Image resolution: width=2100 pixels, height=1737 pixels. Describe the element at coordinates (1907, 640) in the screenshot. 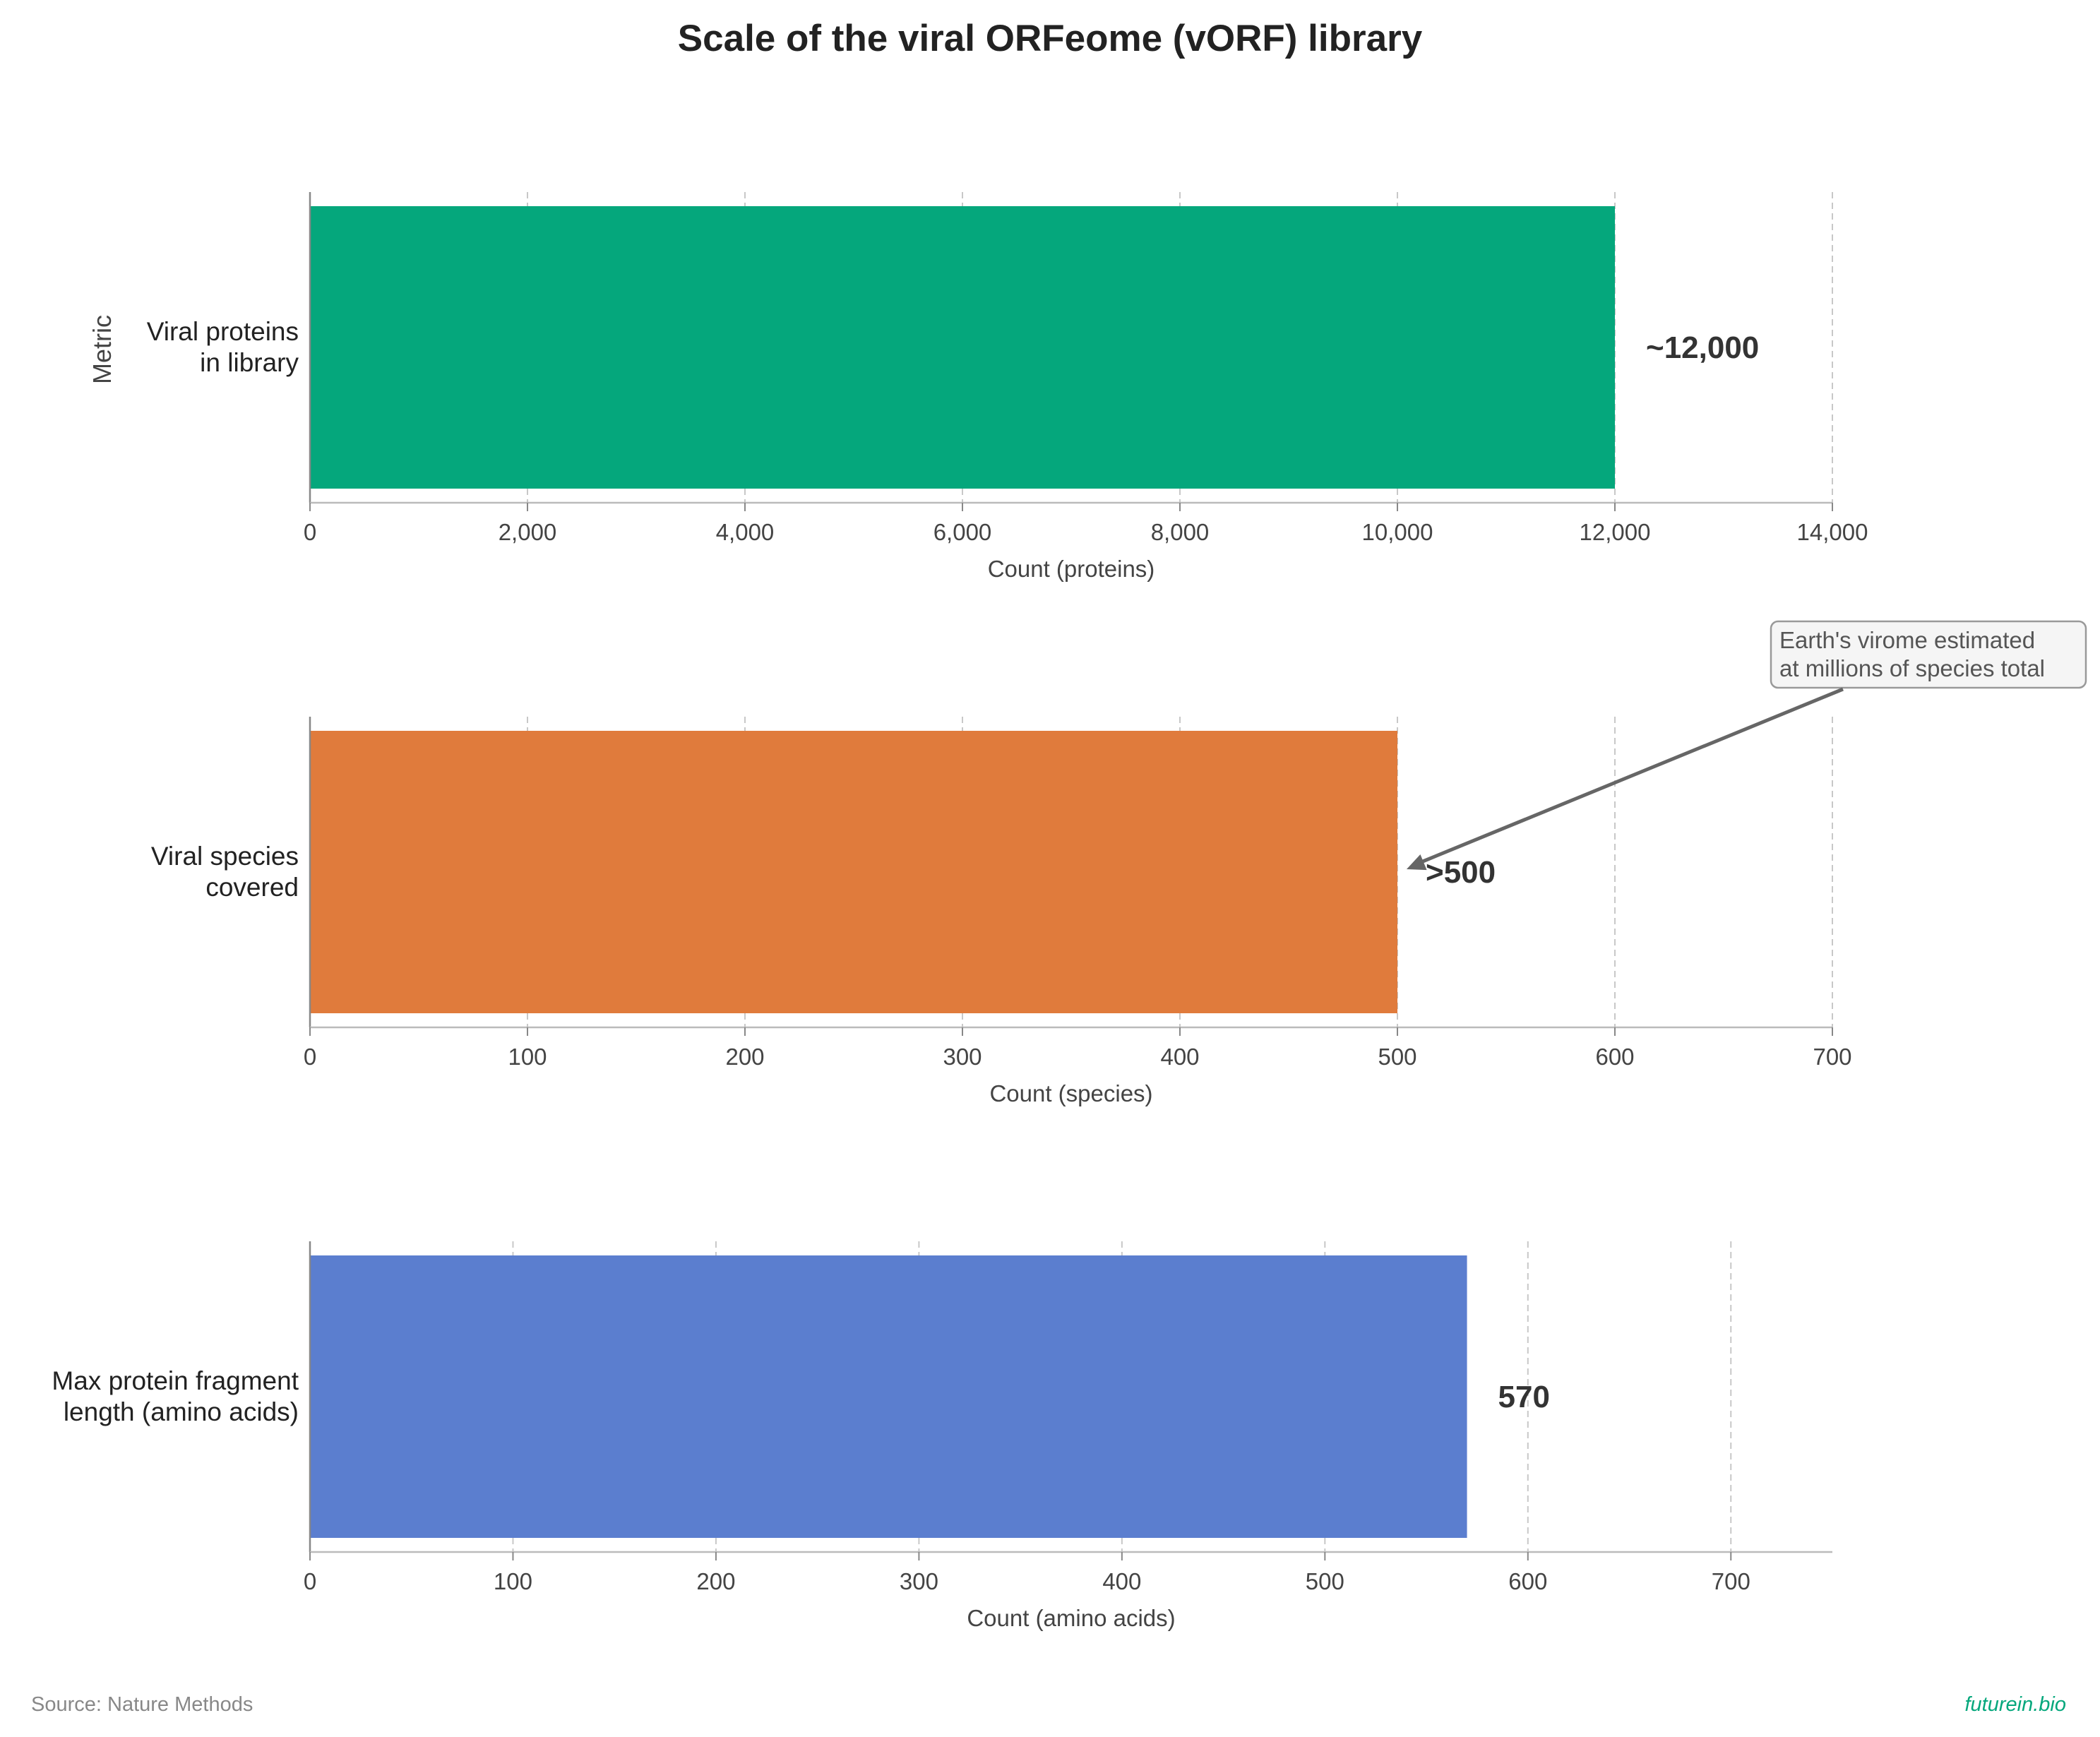

I see `annotation-text: Earth's virome estimated` at that location.